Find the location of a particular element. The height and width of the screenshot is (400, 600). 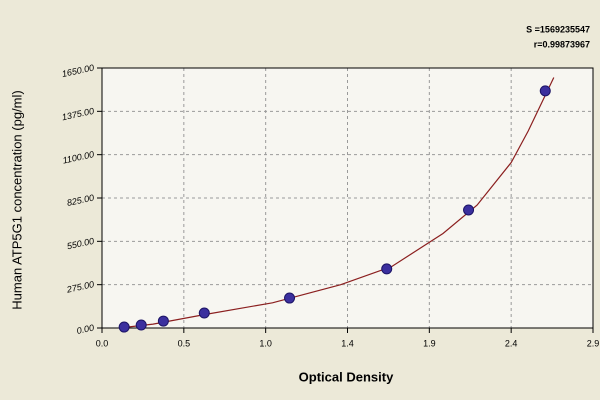

y-axis-label: Human ATP5G1 concentration (pg/ml) is located at coordinates (16, 199).